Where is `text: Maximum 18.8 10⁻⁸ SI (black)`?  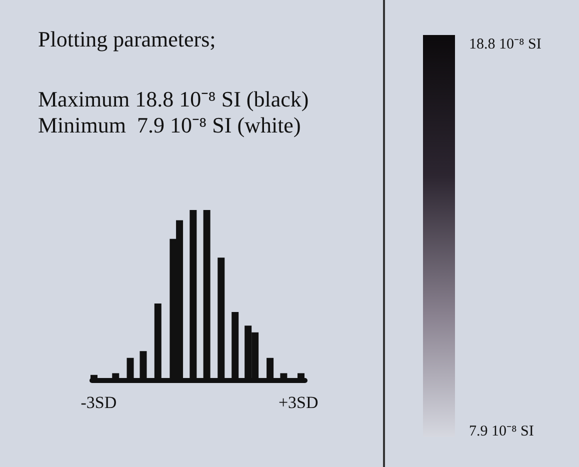 text: Maximum 18.8 10⁻⁸ SI (black) is located at coordinates (173, 99).